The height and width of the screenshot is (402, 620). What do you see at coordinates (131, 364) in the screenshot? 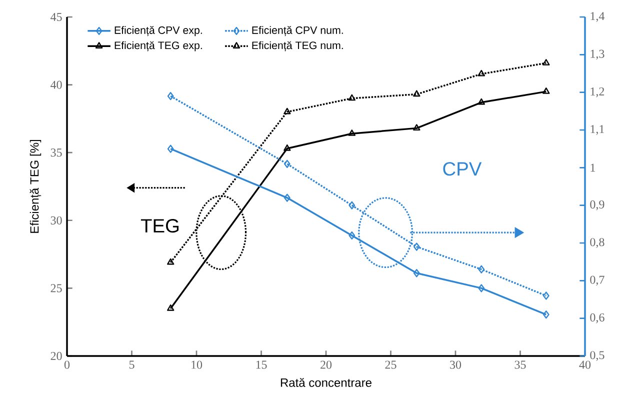
I see `x-tick-label: 5` at bounding box center [131, 364].